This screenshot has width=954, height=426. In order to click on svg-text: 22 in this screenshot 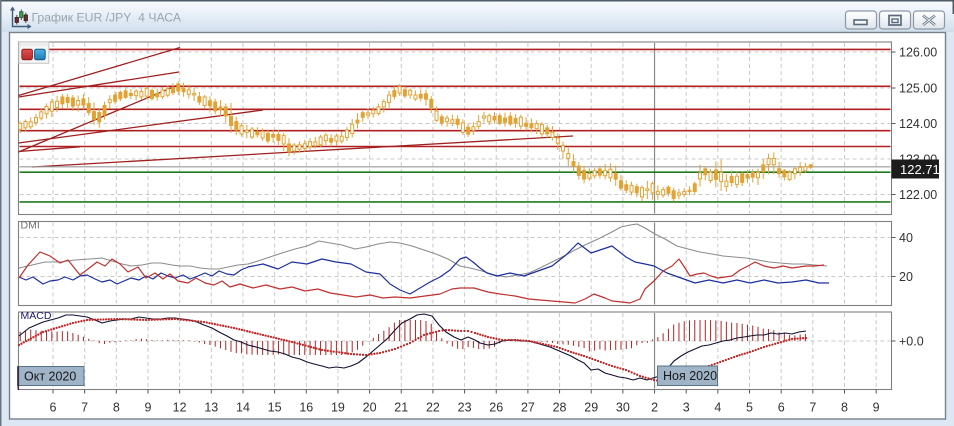, I will do `click(433, 408)`.